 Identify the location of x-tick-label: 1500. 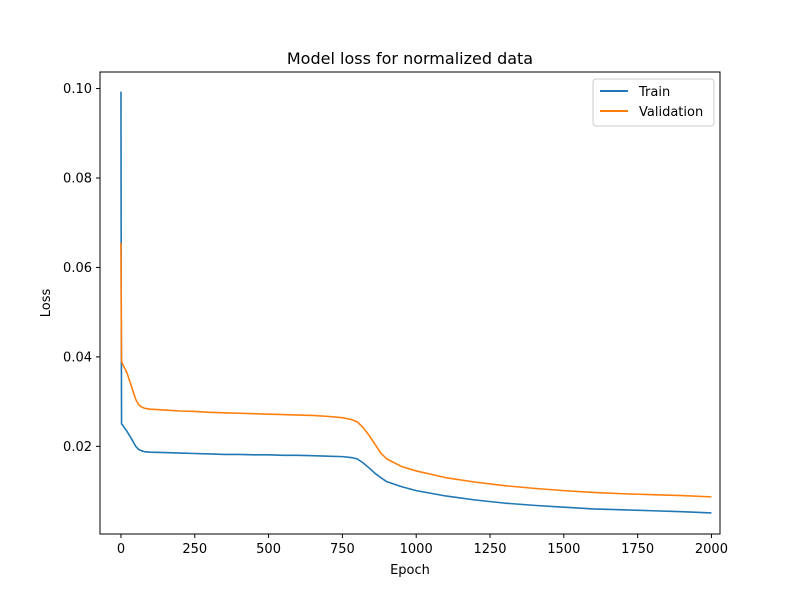
(563, 549).